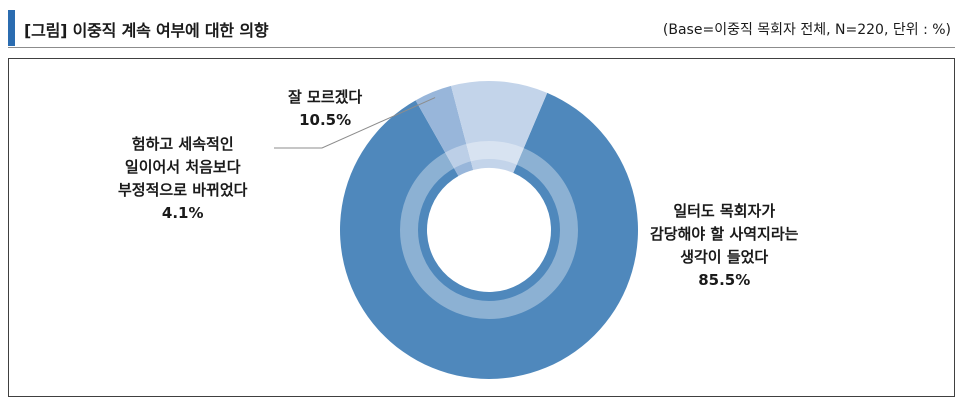 The width and height of the screenshot is (963, 407). Describe the element at coordinates (182, 213) in the screenshot. I see `slice-value-label: 4.1%` at that location.